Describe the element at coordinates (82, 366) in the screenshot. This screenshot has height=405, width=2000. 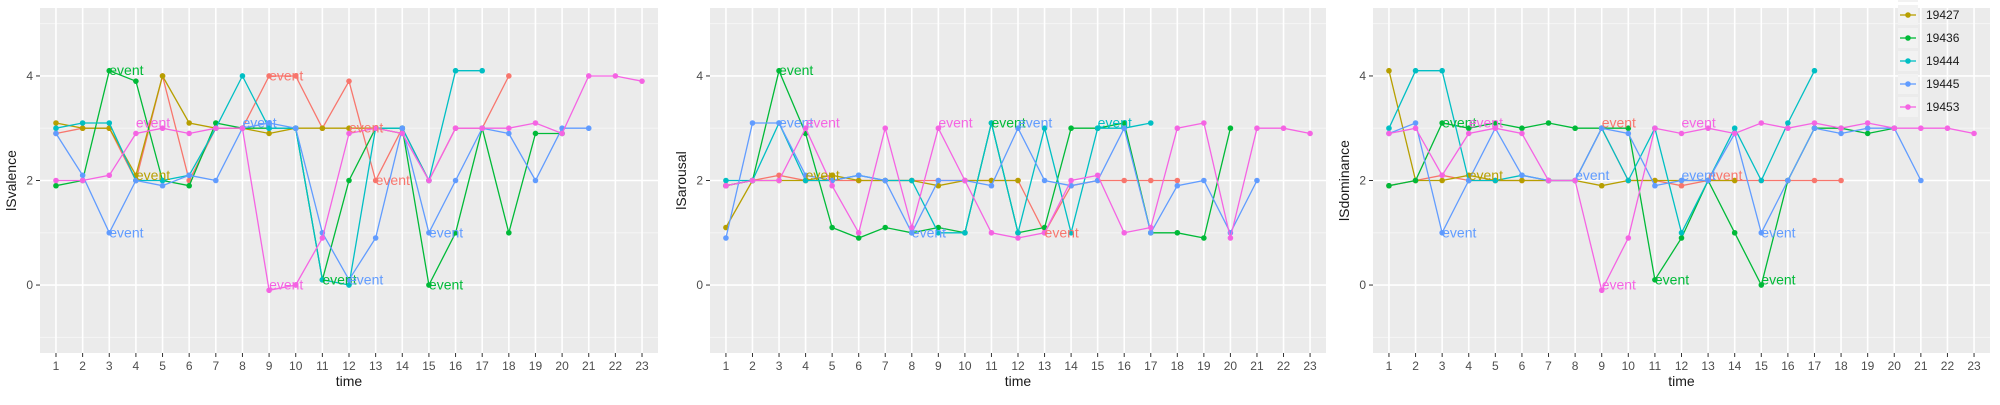
I see `x-tick-label: 2` at that location.